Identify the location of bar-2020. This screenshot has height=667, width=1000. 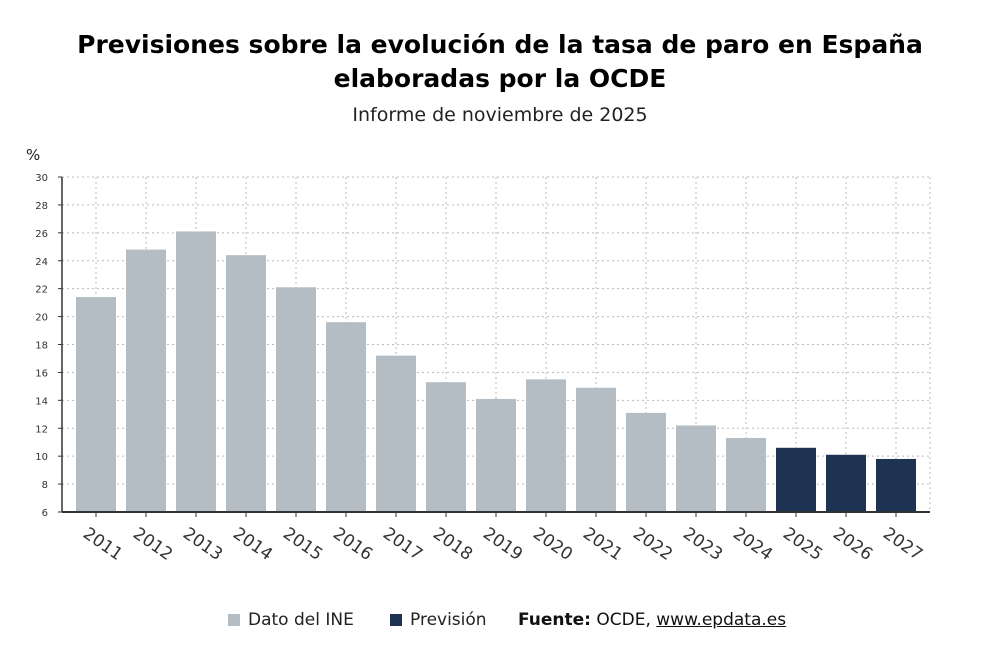
(546, 445).